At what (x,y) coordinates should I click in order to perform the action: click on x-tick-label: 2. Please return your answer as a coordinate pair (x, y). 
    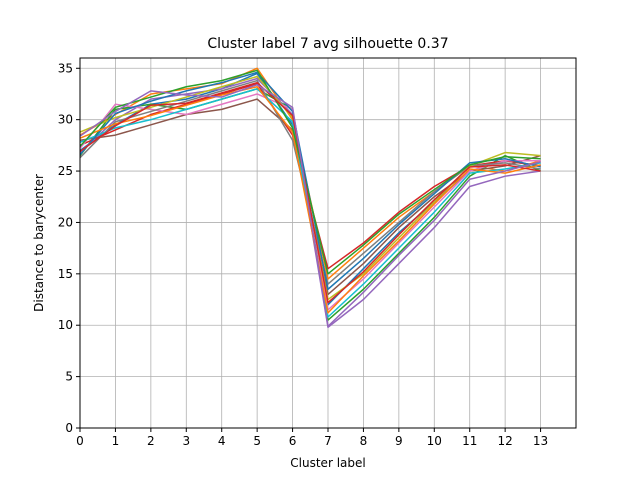
    Looking at the image, I should click on (151, 441).